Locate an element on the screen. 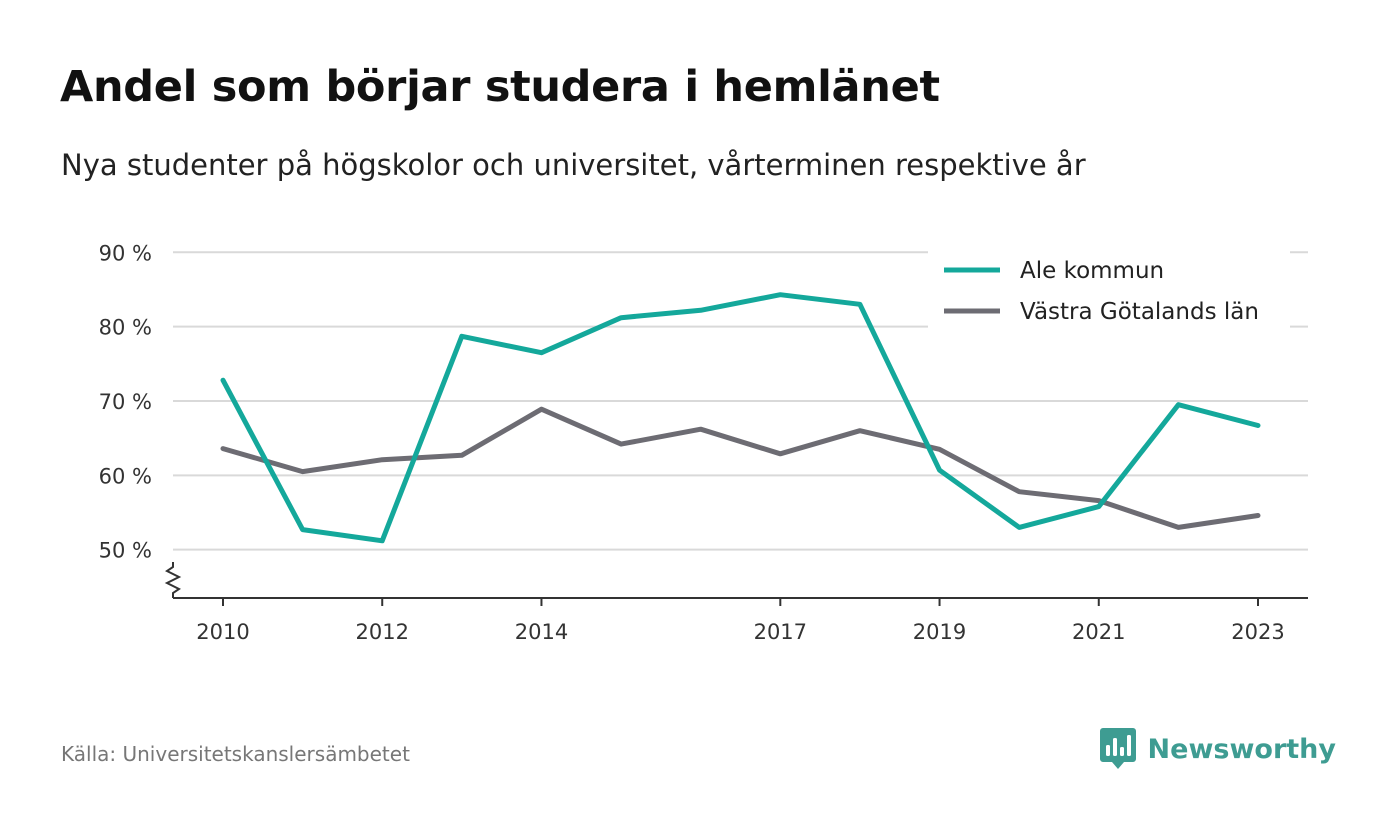 This screenshot has width=1400, height=831. brand-name: Newsworthy is located at coordinates (1241, 749).